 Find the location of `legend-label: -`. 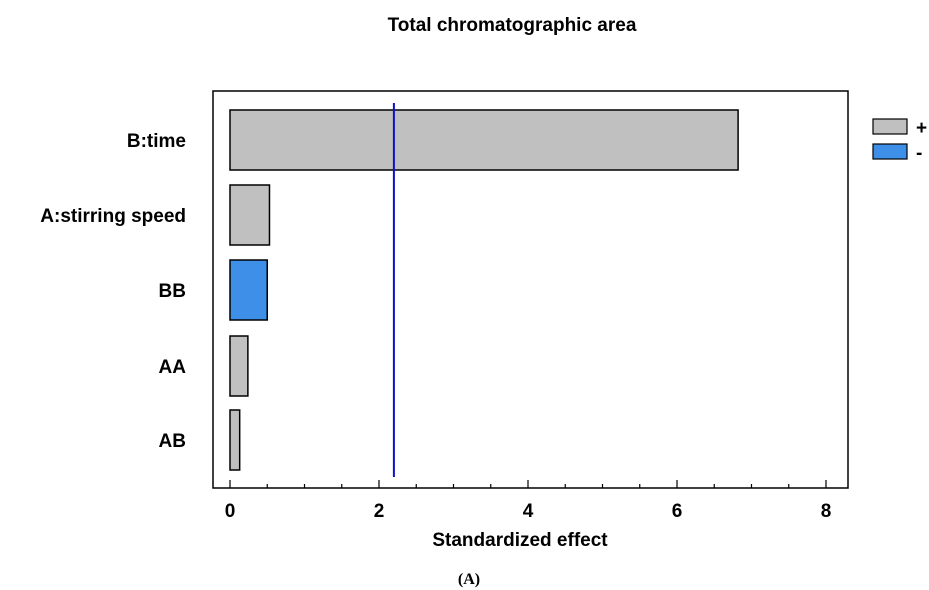

legend-label: - is located at coordinates (919, 153).